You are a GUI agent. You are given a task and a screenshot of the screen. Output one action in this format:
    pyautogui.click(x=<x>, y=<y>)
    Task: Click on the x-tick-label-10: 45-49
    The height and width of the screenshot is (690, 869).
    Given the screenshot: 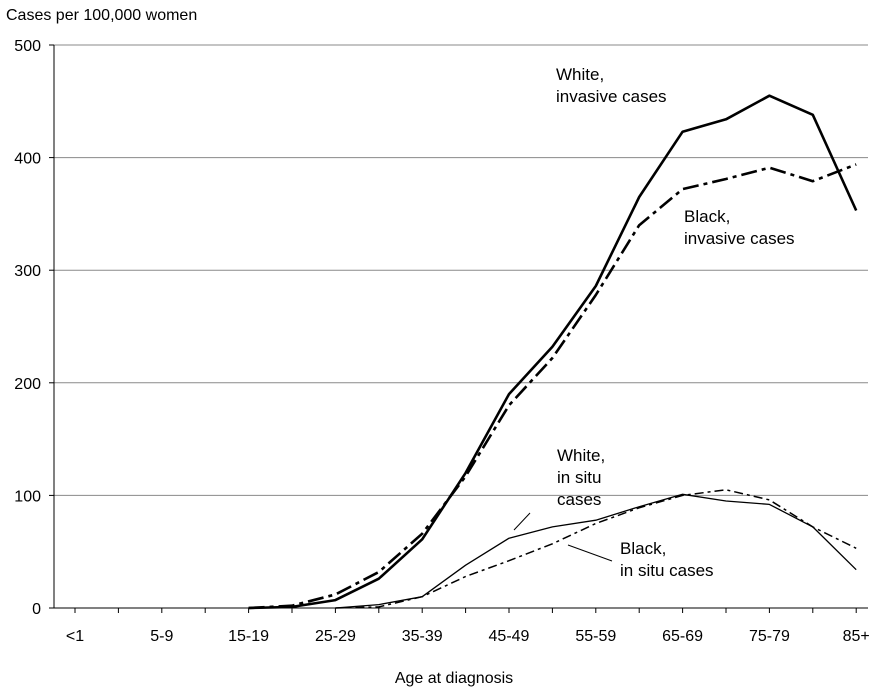 What is the action you would take?
    pyautogui.click(x=509, y=636)
    